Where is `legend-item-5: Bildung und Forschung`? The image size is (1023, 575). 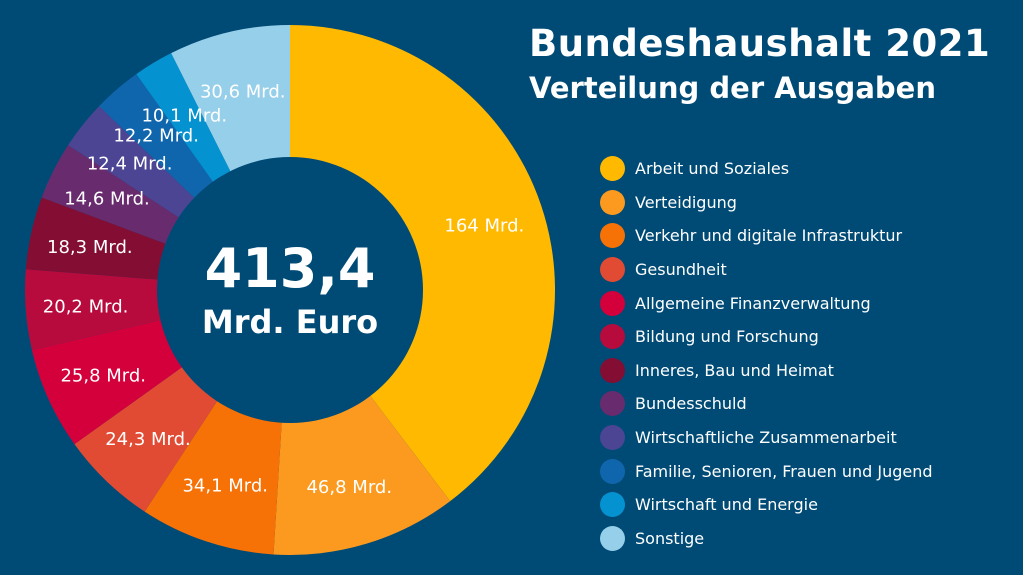
legend-item-5: Bildung und Forschung is located at coordinates (766, 337).